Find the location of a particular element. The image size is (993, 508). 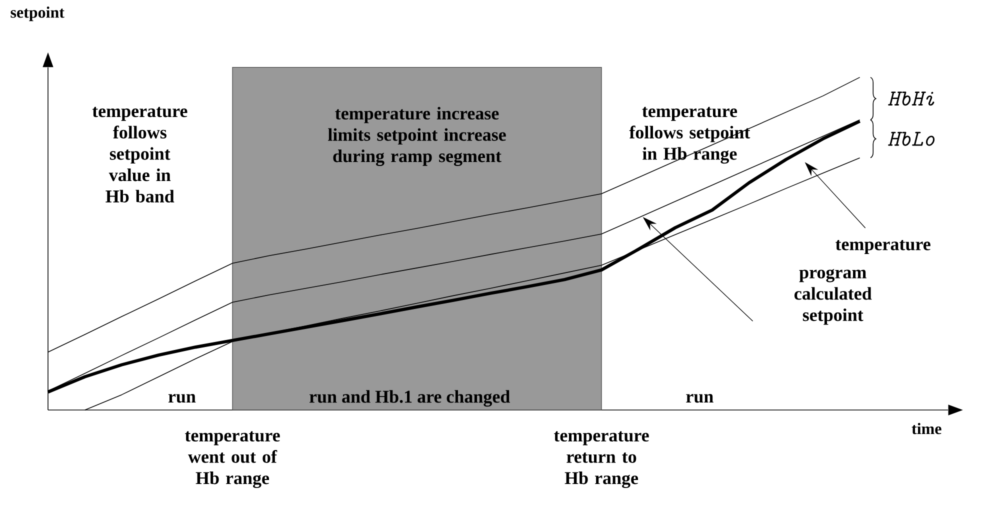

text: HbLo is located at coordinates (911, 139).